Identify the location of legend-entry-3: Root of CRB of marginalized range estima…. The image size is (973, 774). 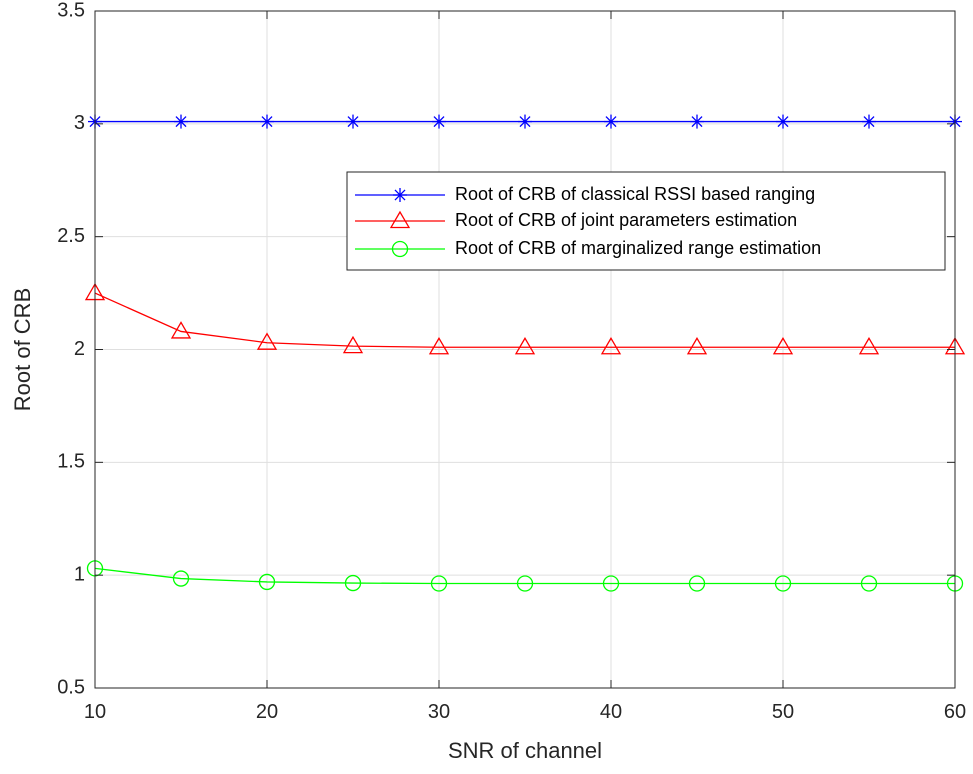
(588, 248).